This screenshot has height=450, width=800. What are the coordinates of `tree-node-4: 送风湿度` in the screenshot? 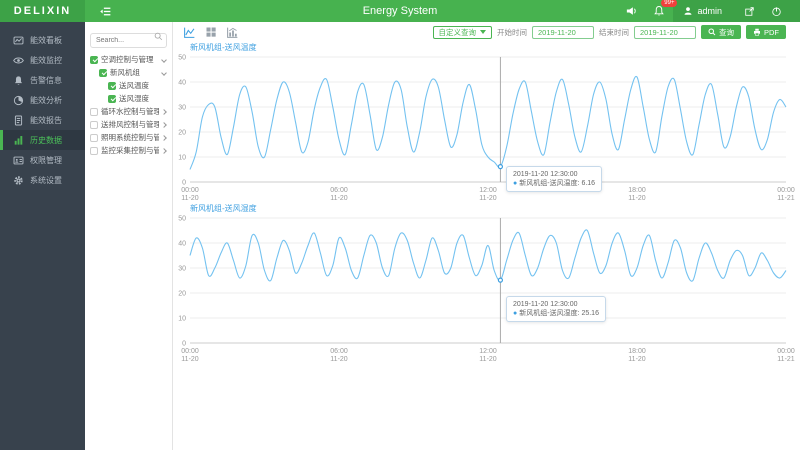 It's located at (128, 98).